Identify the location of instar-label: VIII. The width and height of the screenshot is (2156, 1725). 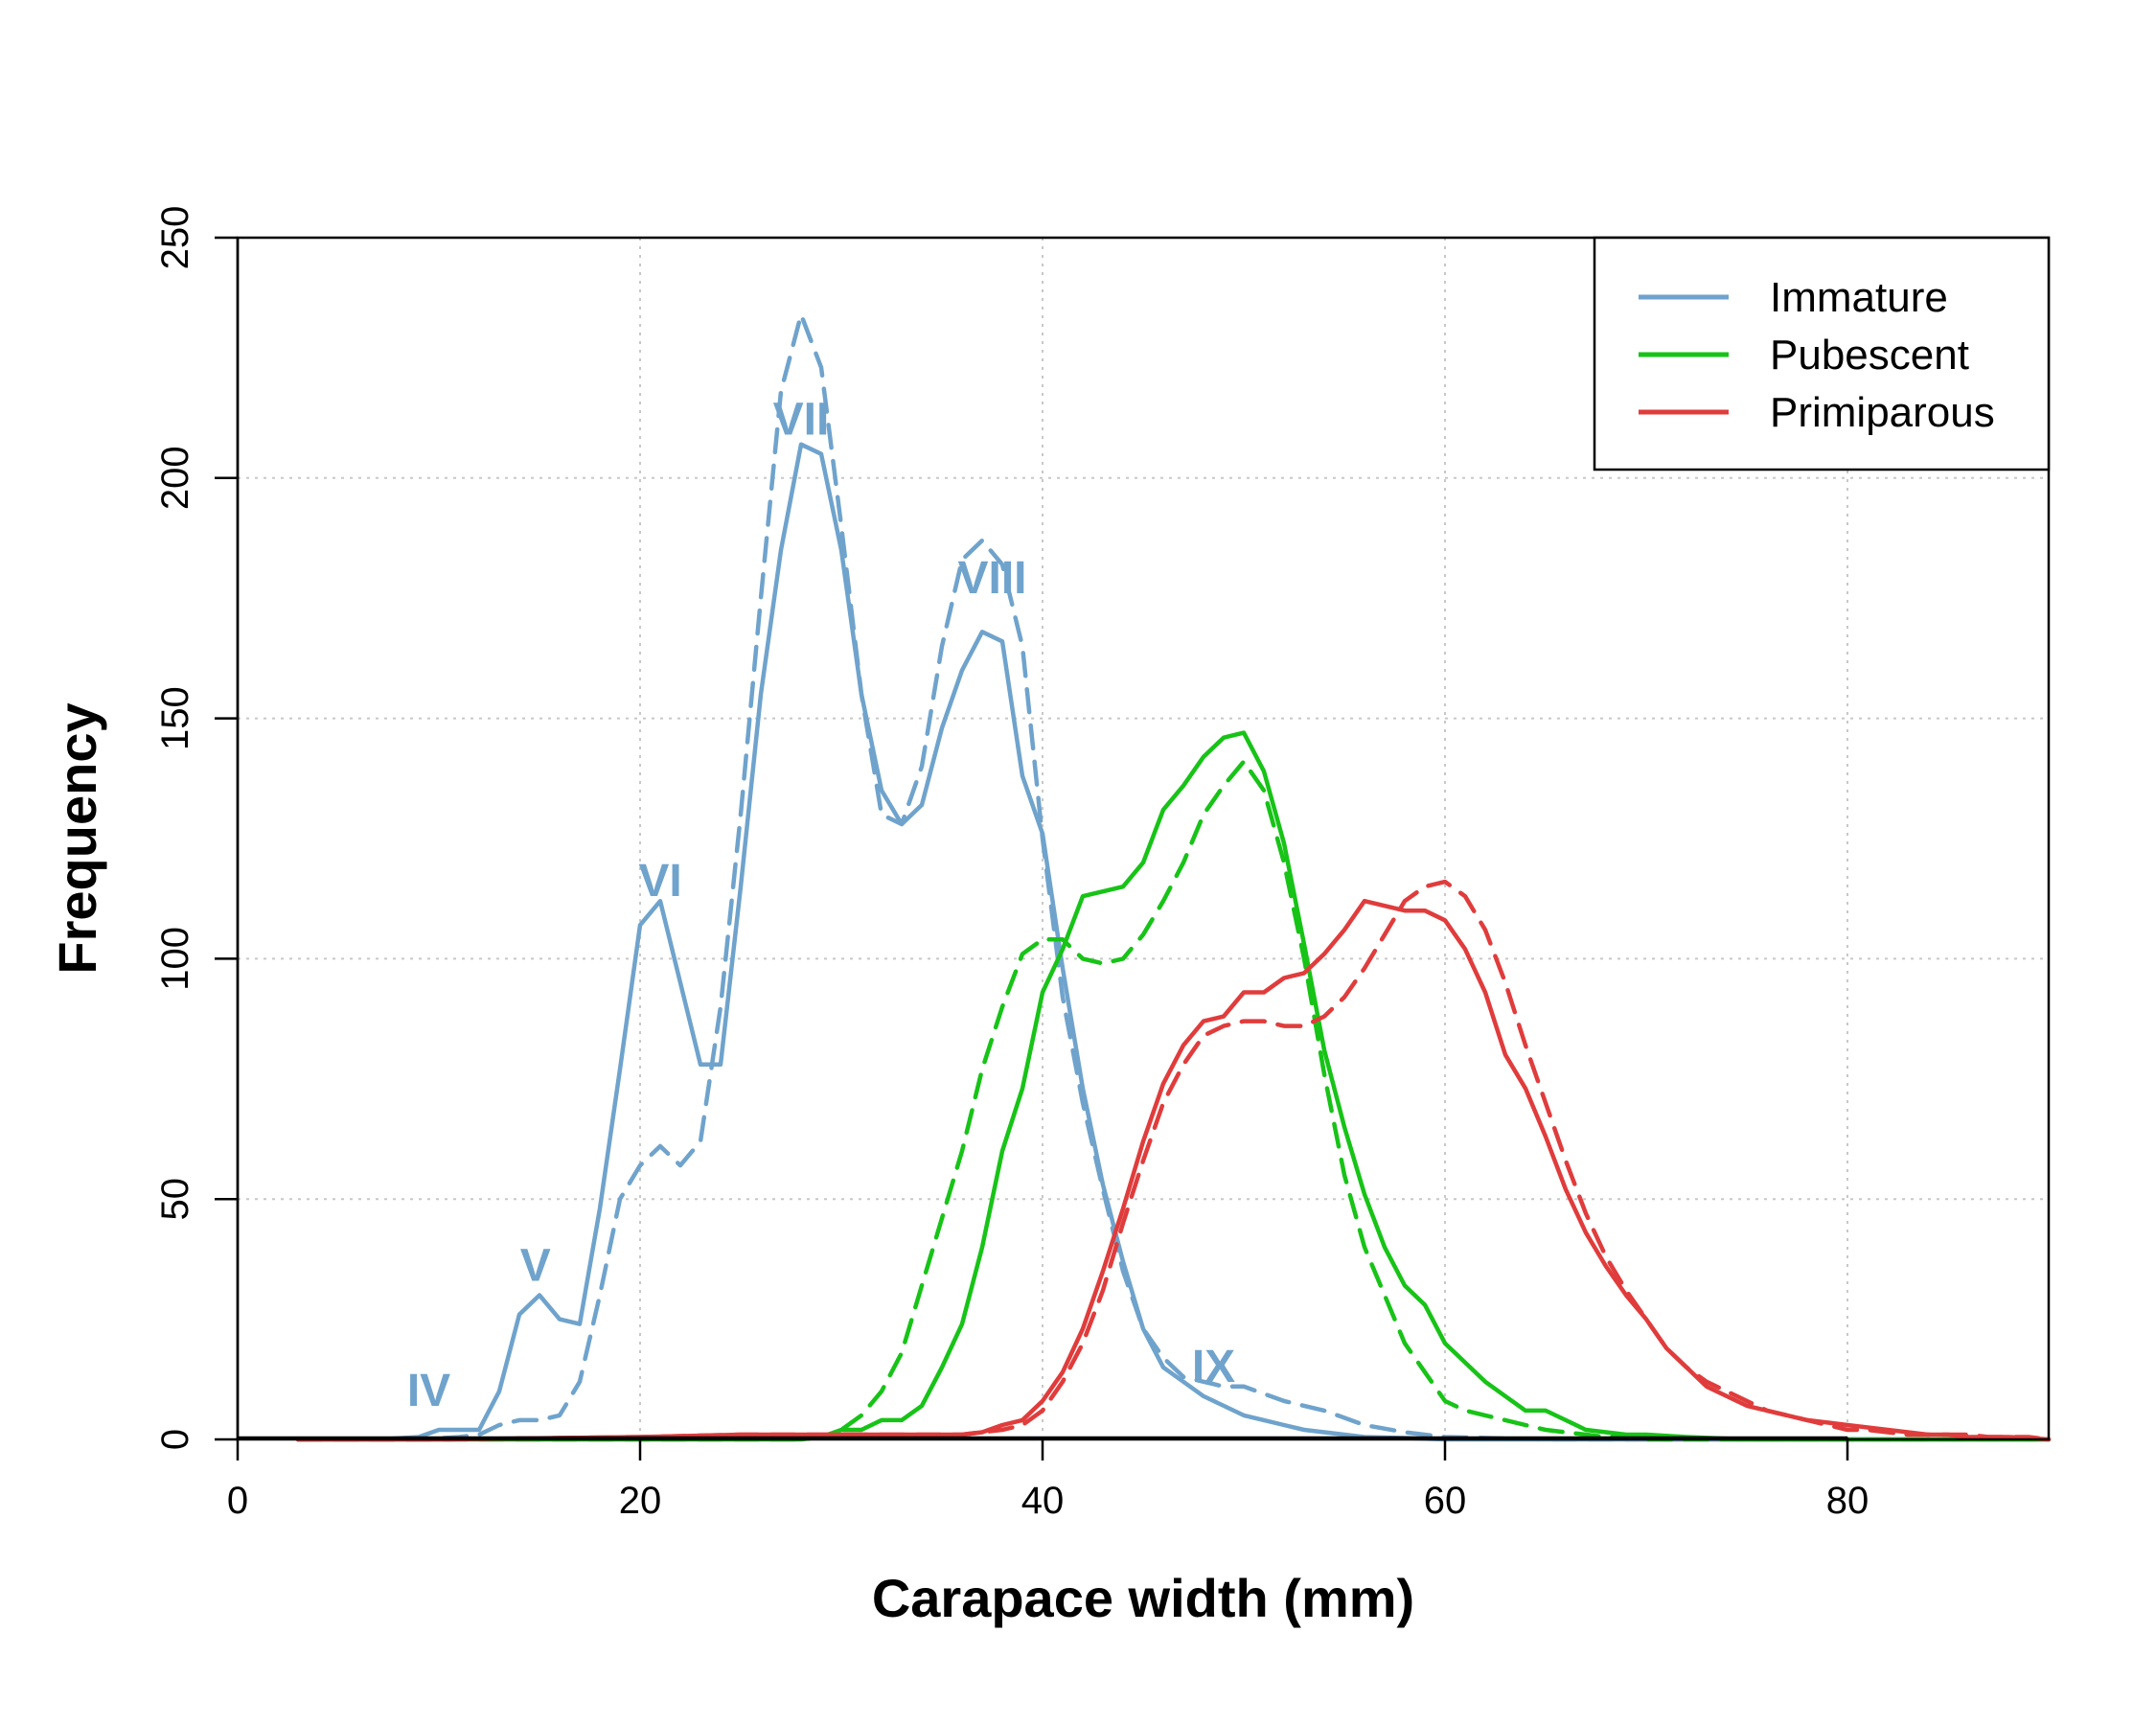
(991, 578).